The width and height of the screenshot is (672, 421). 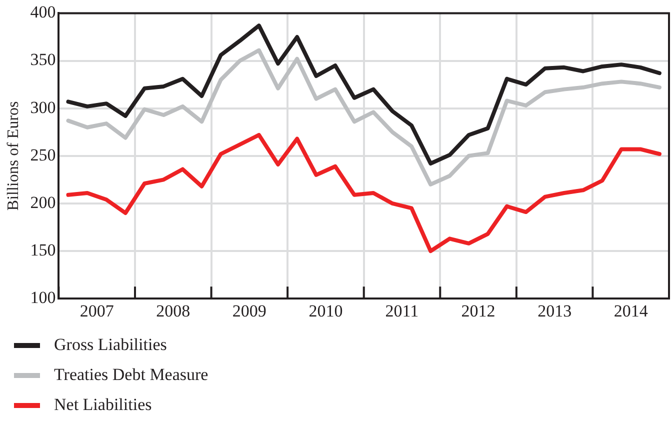 I want to click on x-tick-label: 2009, so click(x=249, y=310).